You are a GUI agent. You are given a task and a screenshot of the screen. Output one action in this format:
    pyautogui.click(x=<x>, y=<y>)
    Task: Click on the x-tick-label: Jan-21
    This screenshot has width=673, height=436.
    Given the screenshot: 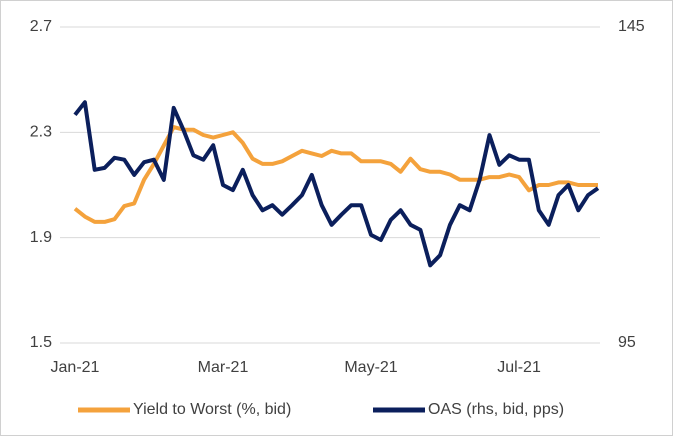 What is the action you would take?
    pyautogui.click(x=75, y=367)
    